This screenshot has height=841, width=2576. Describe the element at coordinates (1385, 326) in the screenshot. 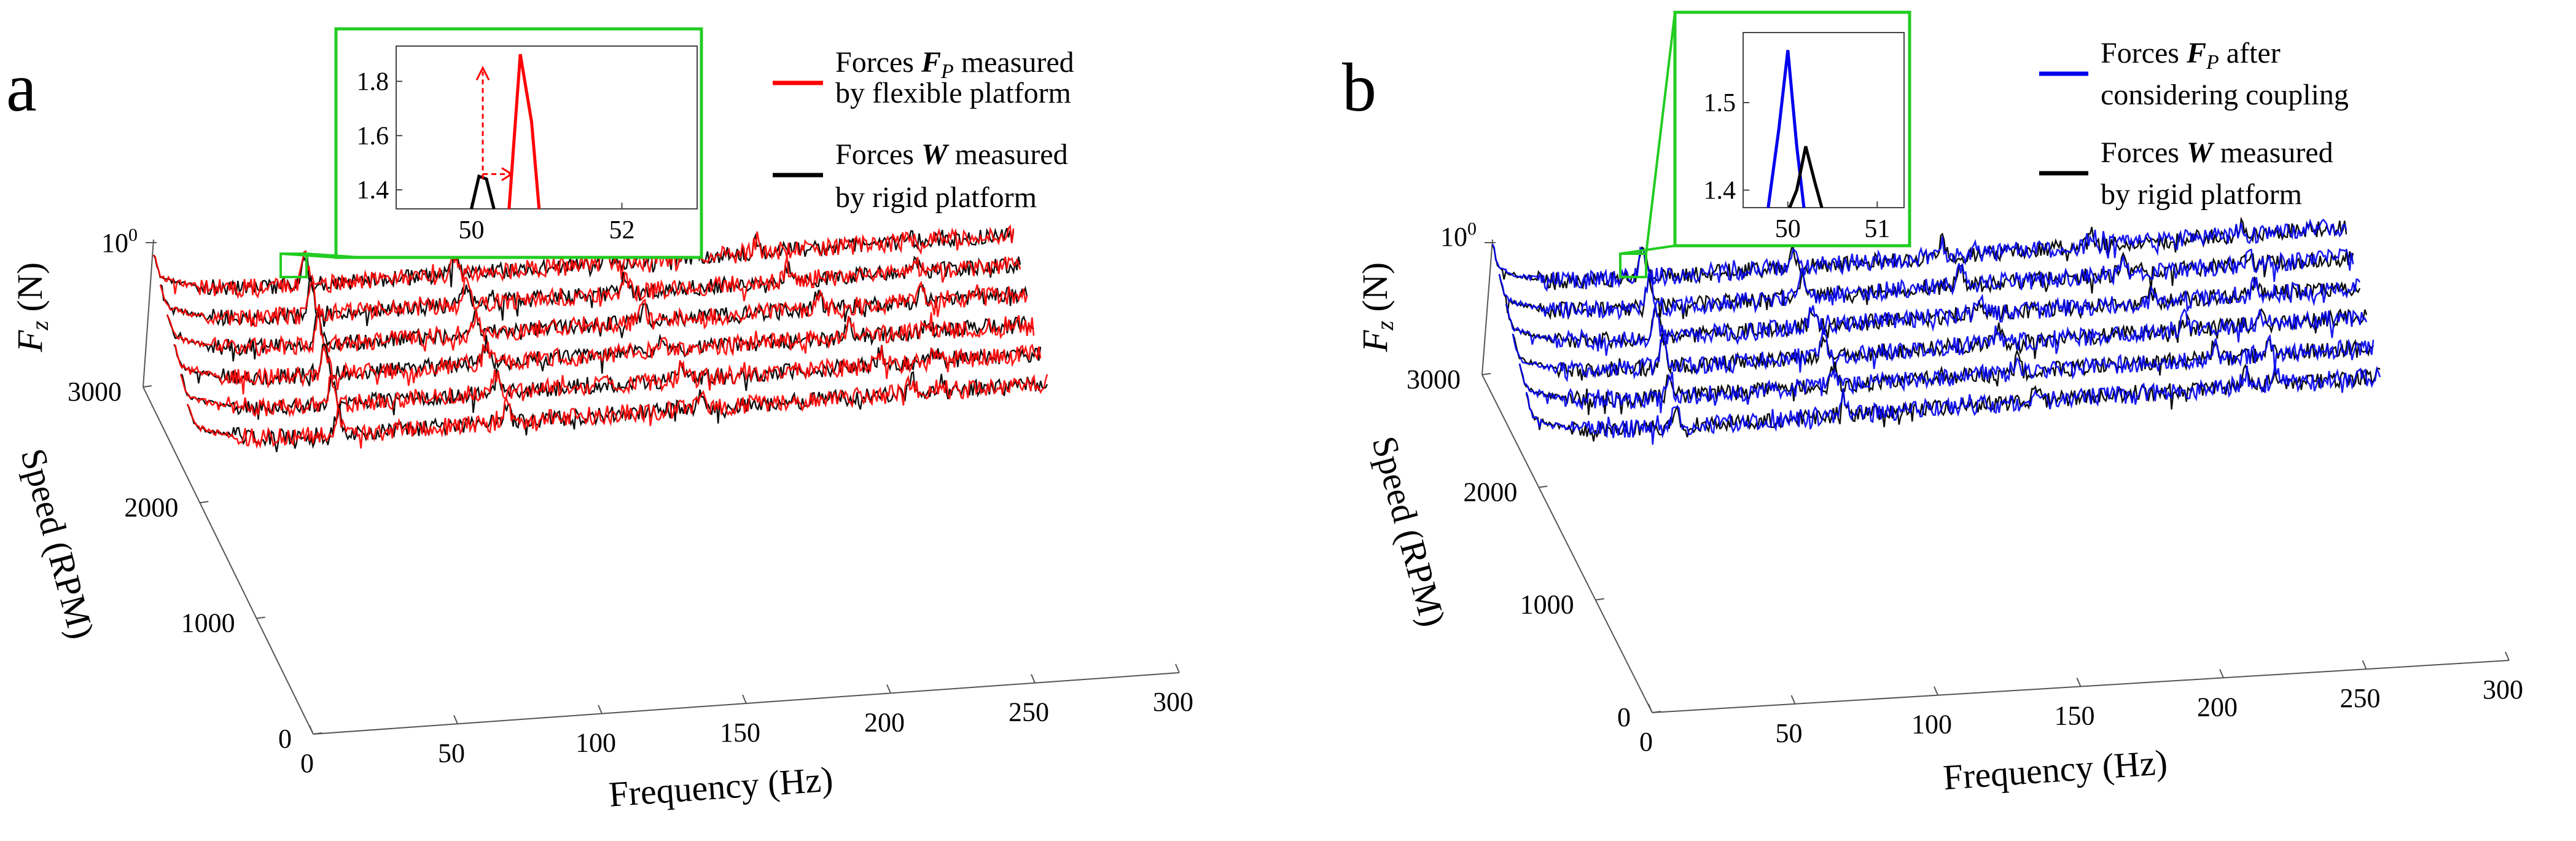

I see `z-axis-title-subscript: z` at that location.